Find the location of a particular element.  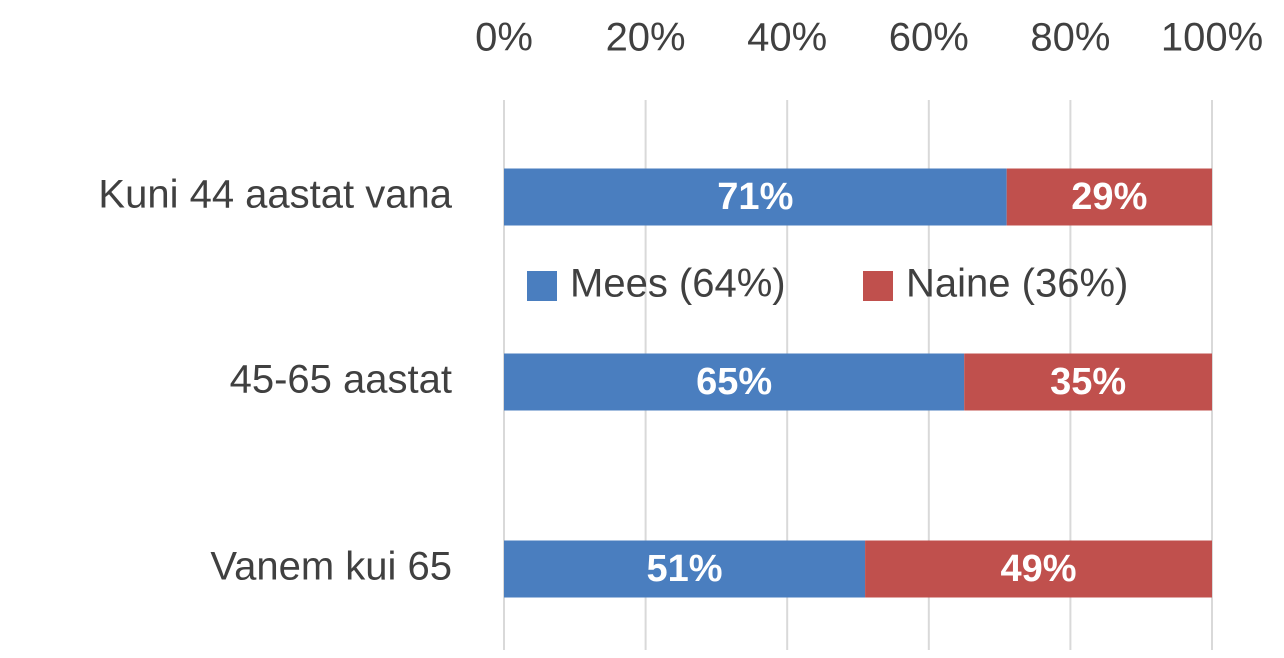

legend-label: Naine (36%) is located at coordinates (1017, 284).